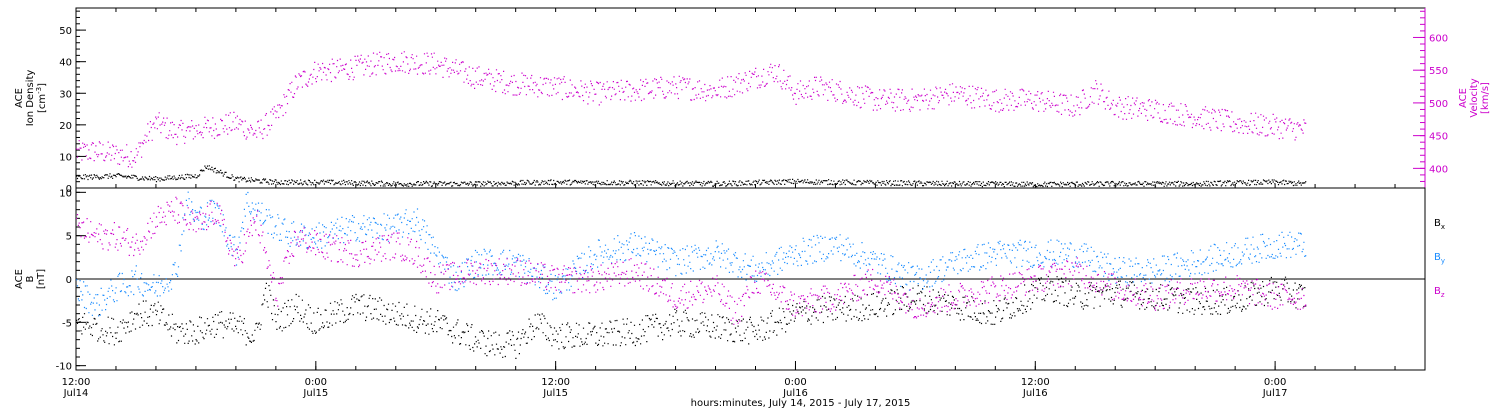  What do you see at coordinates (39, 90) in the screenshot?
I see `density-ylabel-superscript: -3` at bounding box center [39, 90].